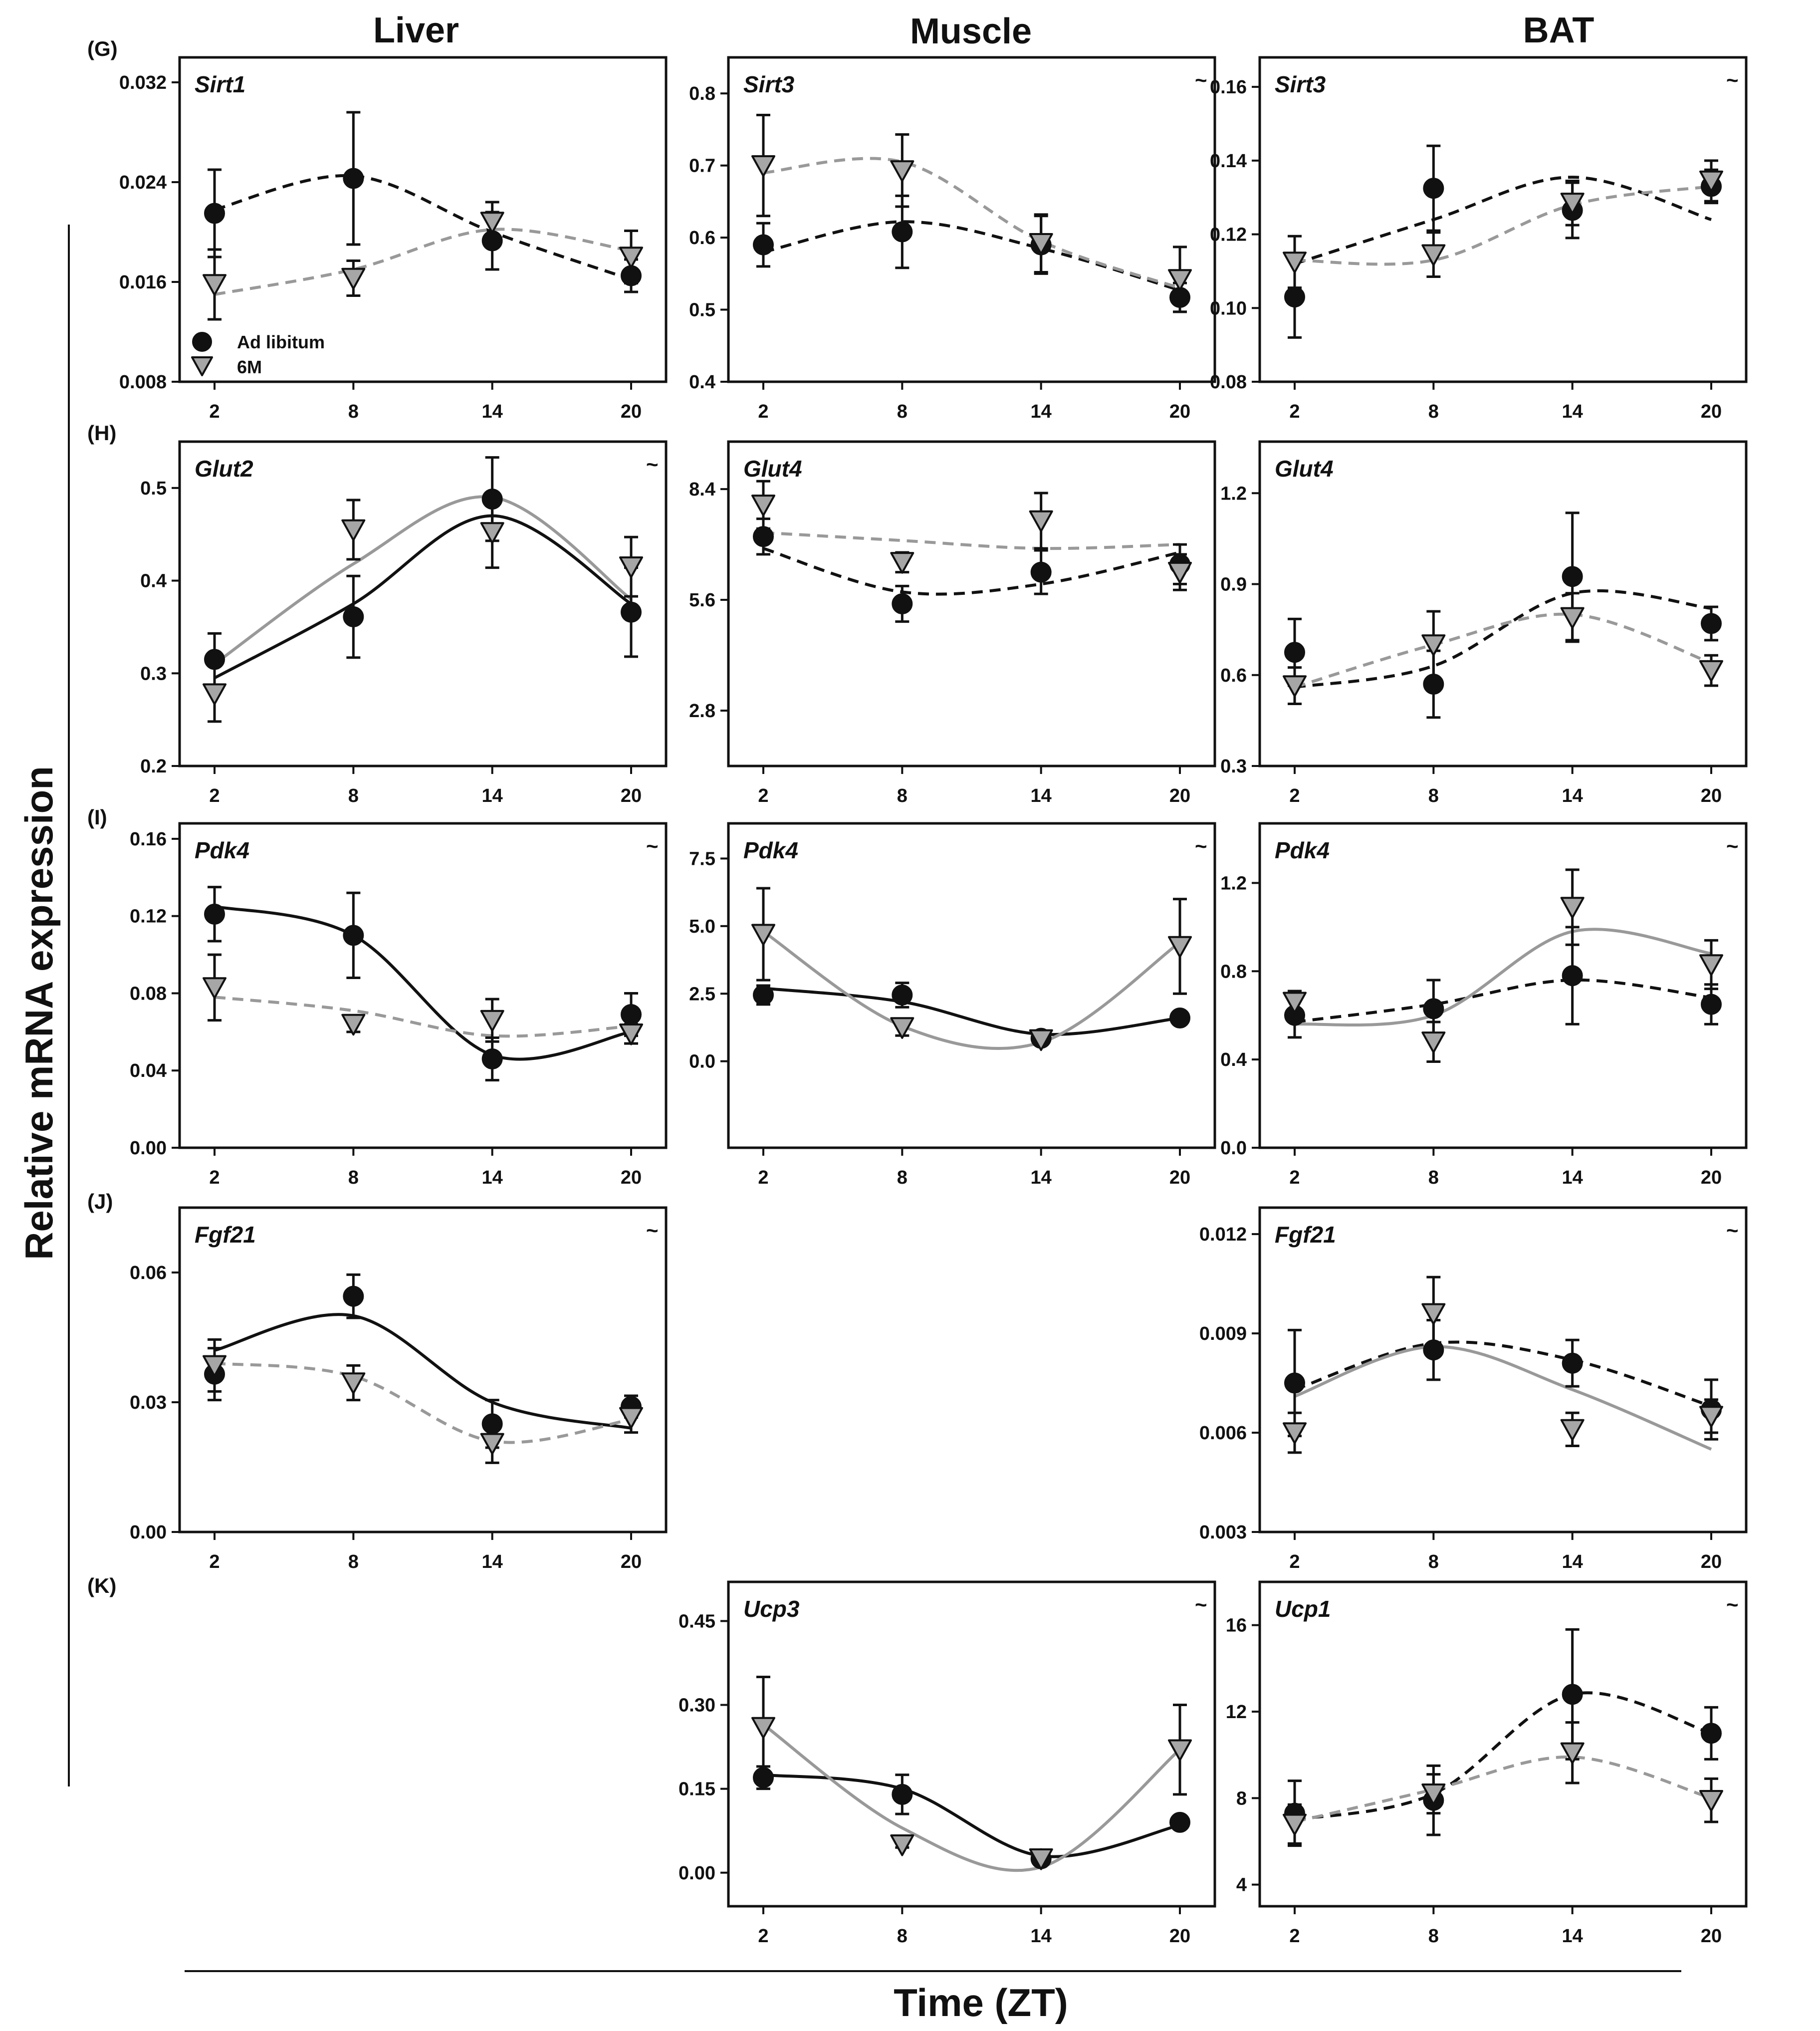 This screenshot has width=1820, height=2031. Describe the element at coordinates (1306, 1235) in the screenshot. I see `gene-label: Fgf21` at that location.